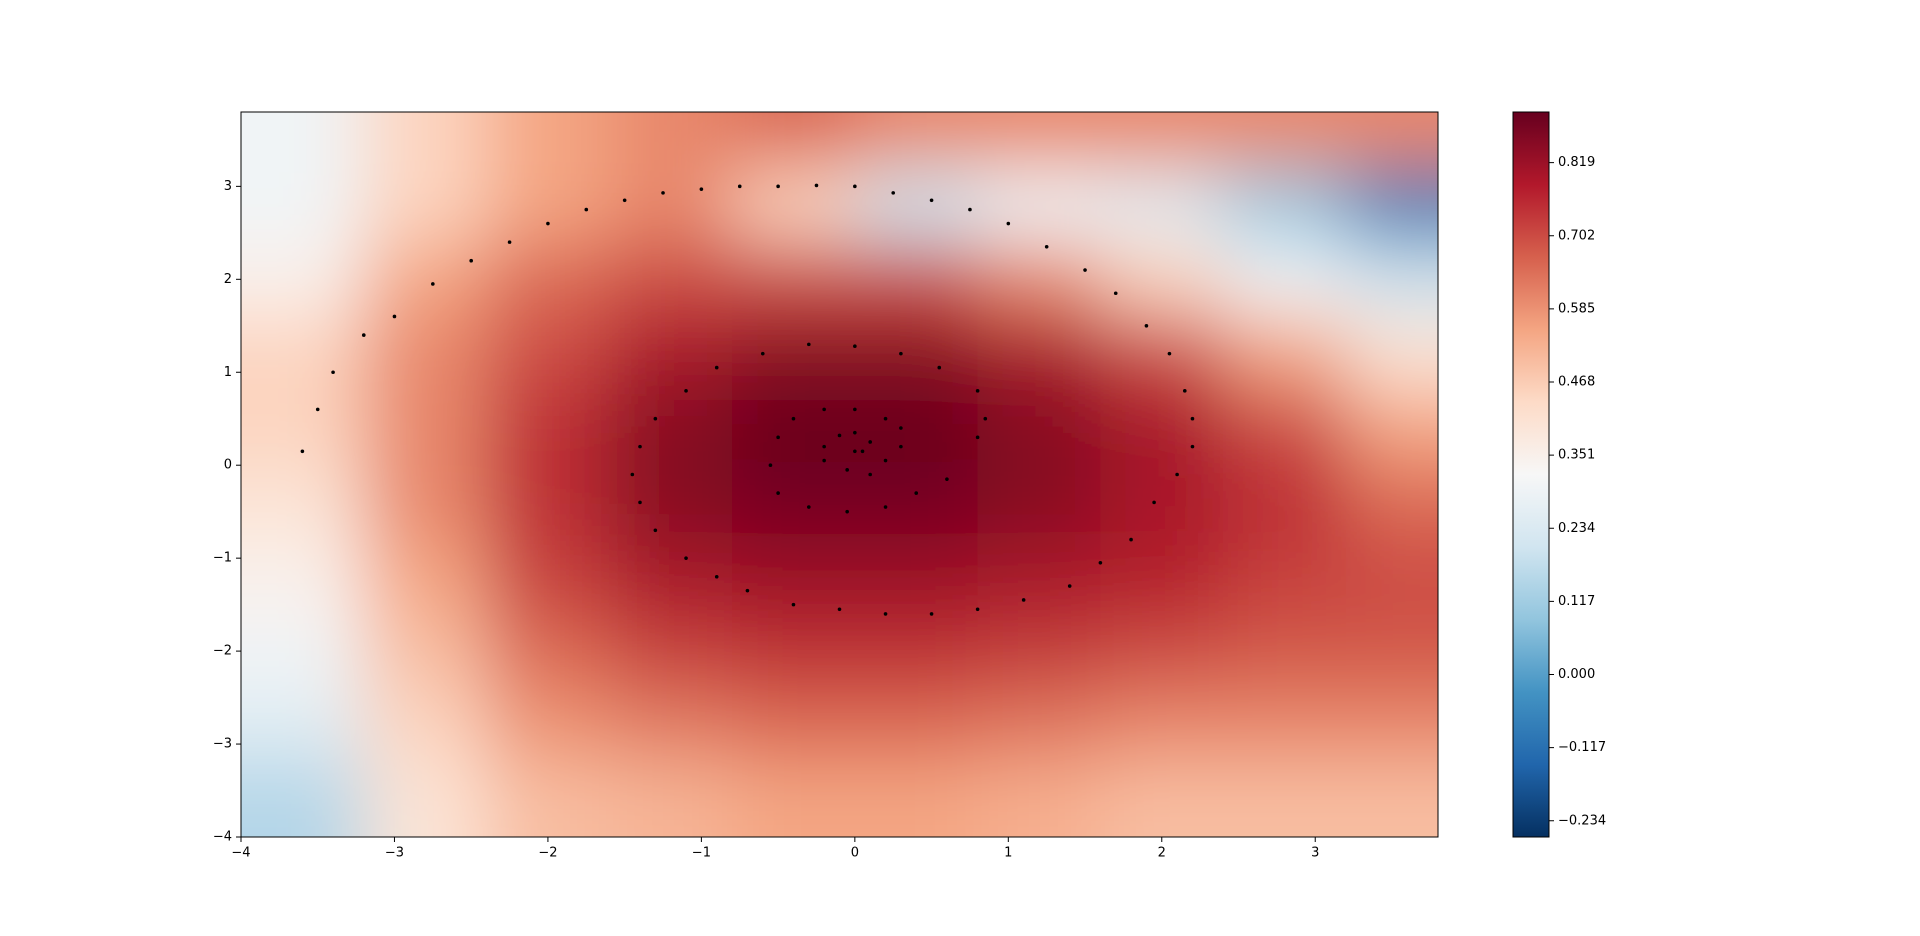 This screenshot has height=936, width=1920. Describe the element at coordinates (222, 558) in the screenshot. I see `y-tick-label: −1` at that location.